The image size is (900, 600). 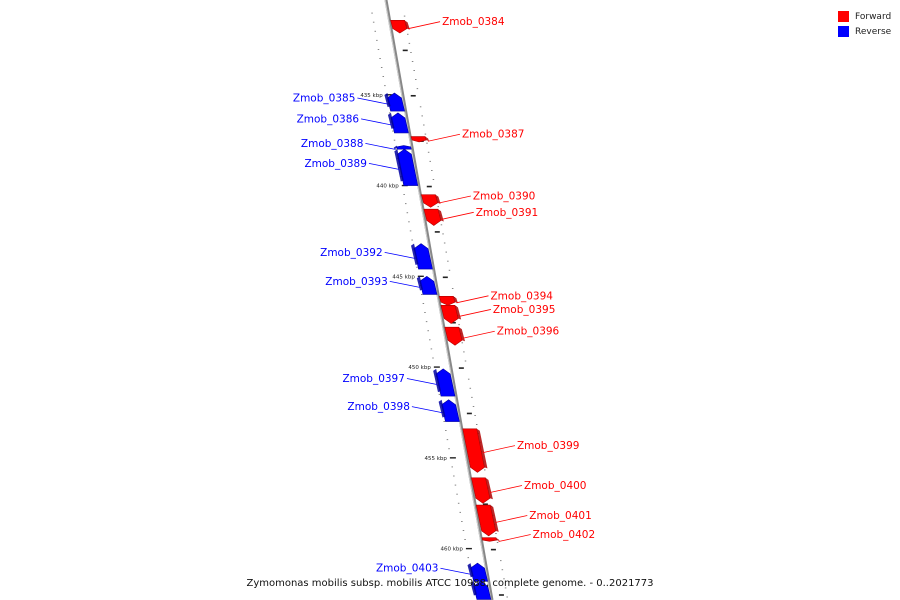 What do you see at coordinates (873, 16) in the screenshot?
I see `legend-label-forward: Forward` at bounding box center [873, 16].